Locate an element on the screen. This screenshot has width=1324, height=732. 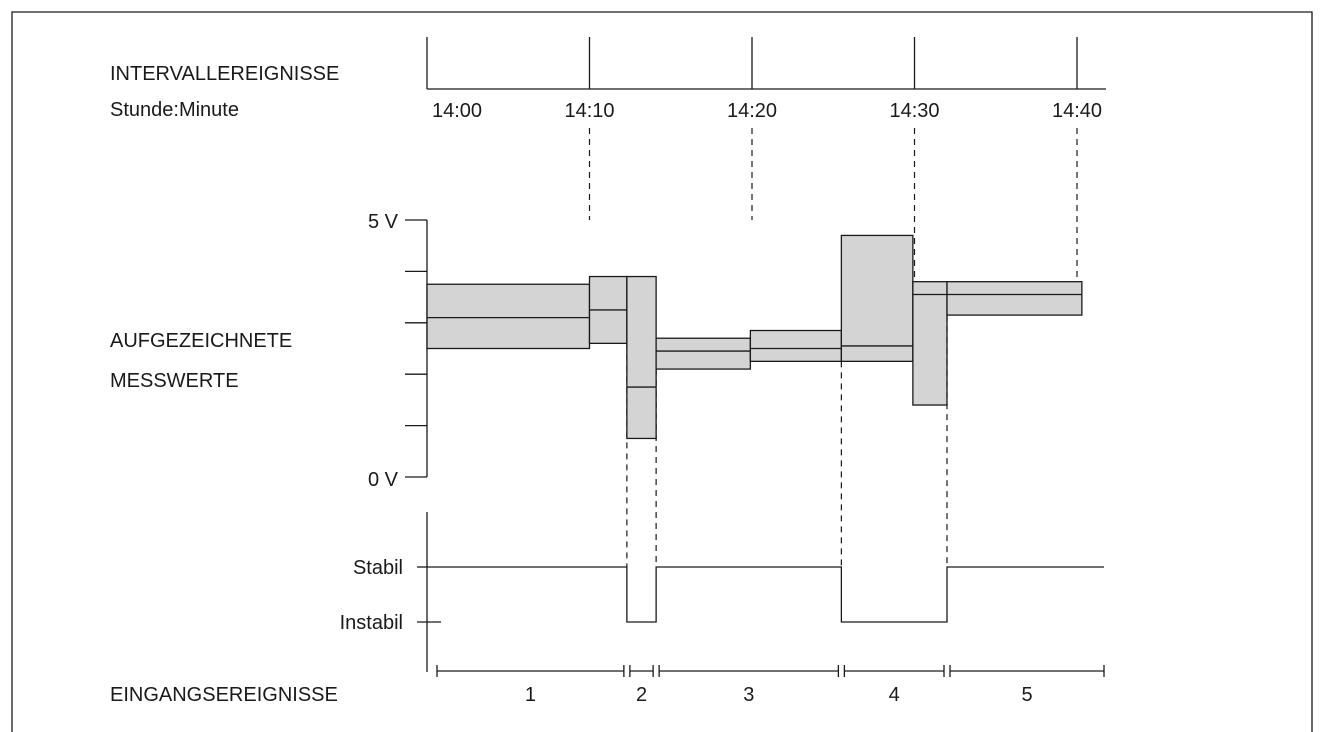
state-unstable-label: Instabil is located at coordinates (371, 623).